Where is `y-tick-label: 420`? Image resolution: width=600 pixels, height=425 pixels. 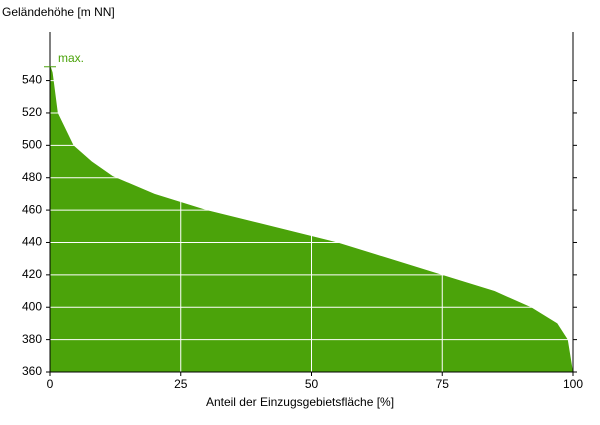 y-tick-label: 420 is located at coordinates (32, 274).